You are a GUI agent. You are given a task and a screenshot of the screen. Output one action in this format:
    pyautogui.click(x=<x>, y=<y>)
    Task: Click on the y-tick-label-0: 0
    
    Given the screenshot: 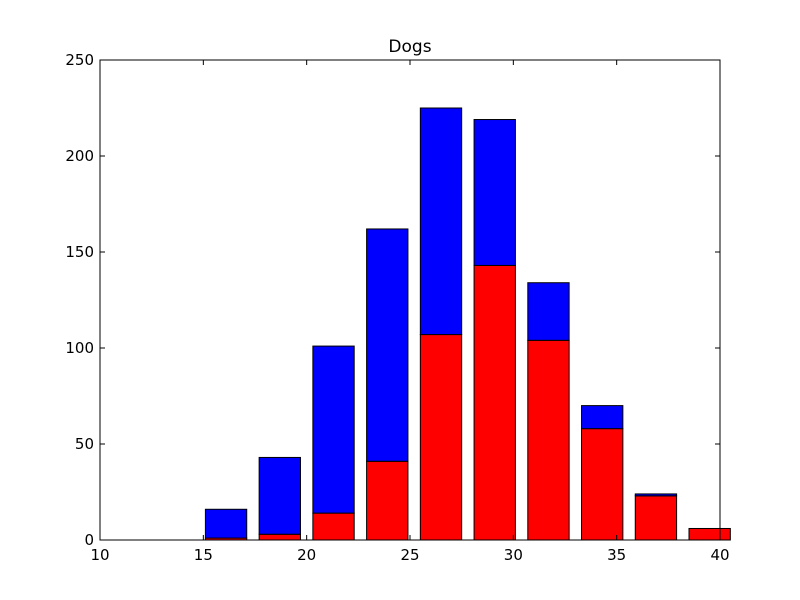 What is the action you would take?
    pyautogui.click(x=89, y=540)
    